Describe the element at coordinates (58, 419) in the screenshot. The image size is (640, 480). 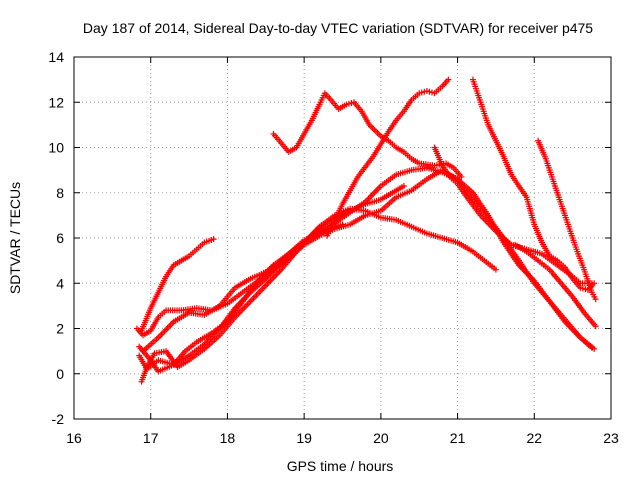
I see `y-tick-label: -2` at that location.